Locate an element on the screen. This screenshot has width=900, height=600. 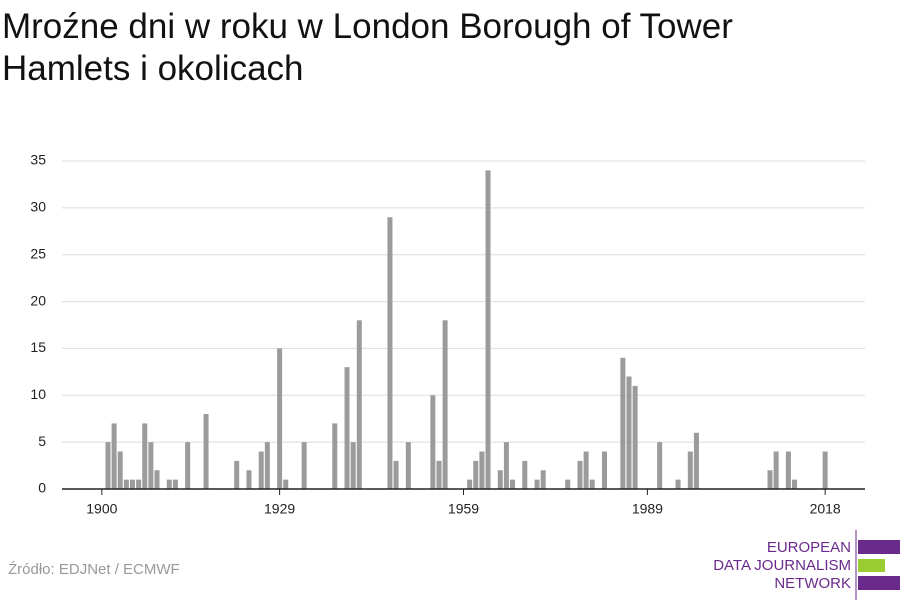
y-tick-label: 35 is located at coordinates (38, 160).